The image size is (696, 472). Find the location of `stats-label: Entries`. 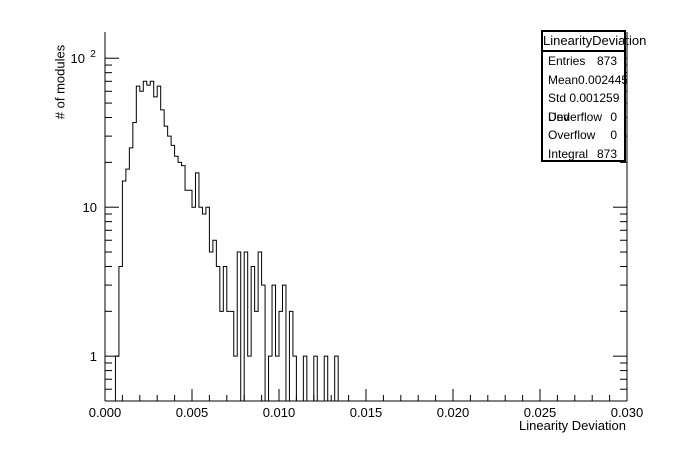

stats-label: Entries is located at coordinates (567, 61).